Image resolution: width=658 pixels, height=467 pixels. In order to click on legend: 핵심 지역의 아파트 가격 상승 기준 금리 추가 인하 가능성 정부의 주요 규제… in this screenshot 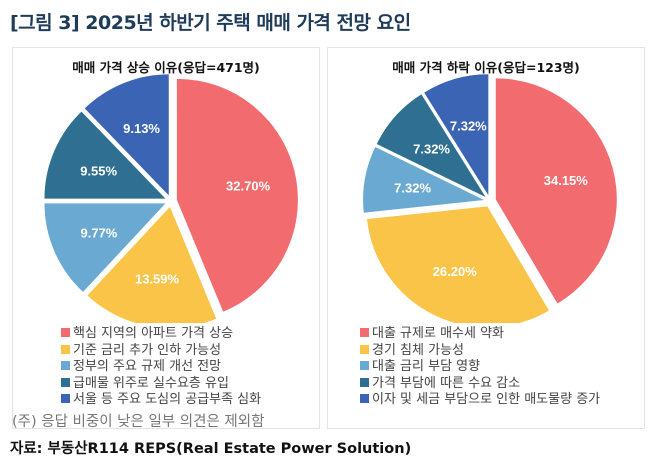, I will do `click(161, 367)`.